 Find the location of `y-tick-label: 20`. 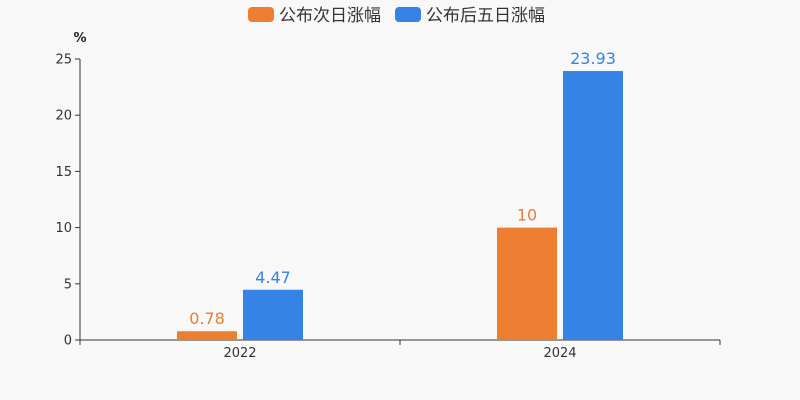

y-tick-label: 20 is located at coordinates (63, 116).